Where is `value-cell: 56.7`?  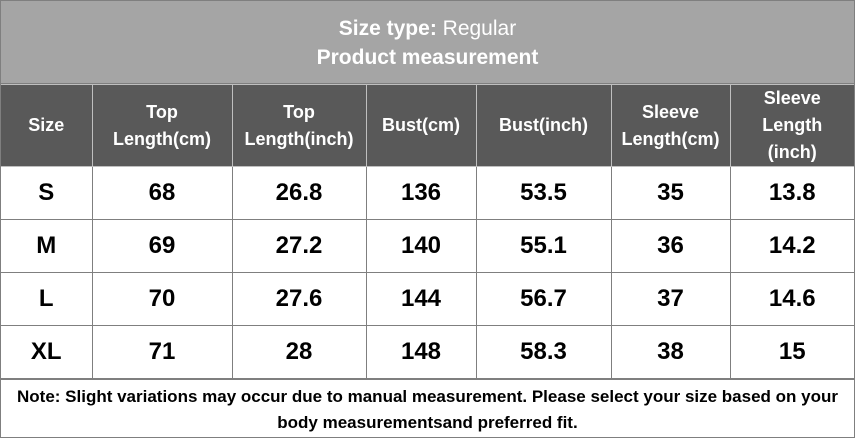
value-cell: 56.7 is located at coordinates (543, 299).